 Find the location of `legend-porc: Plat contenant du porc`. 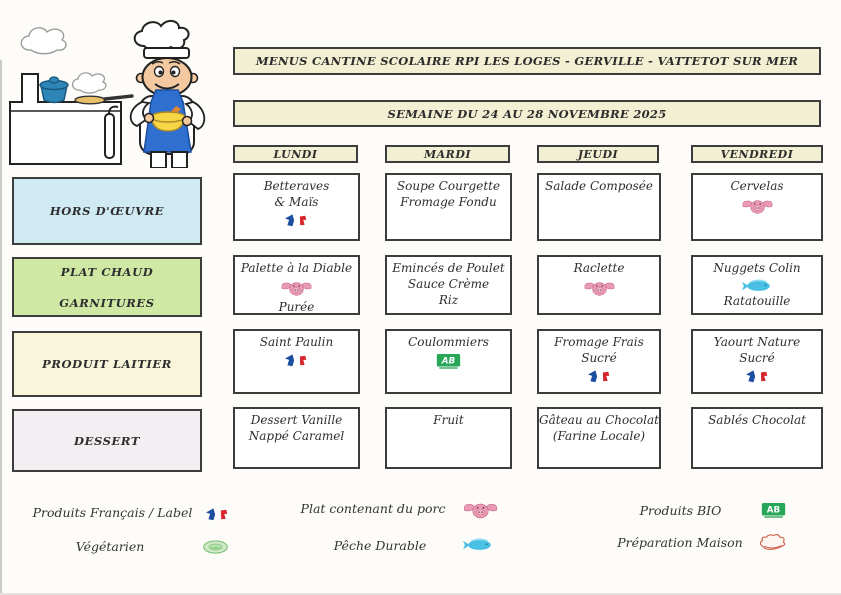

legend-porc: Plat contenant du porc is located at coordinates (373, 508).